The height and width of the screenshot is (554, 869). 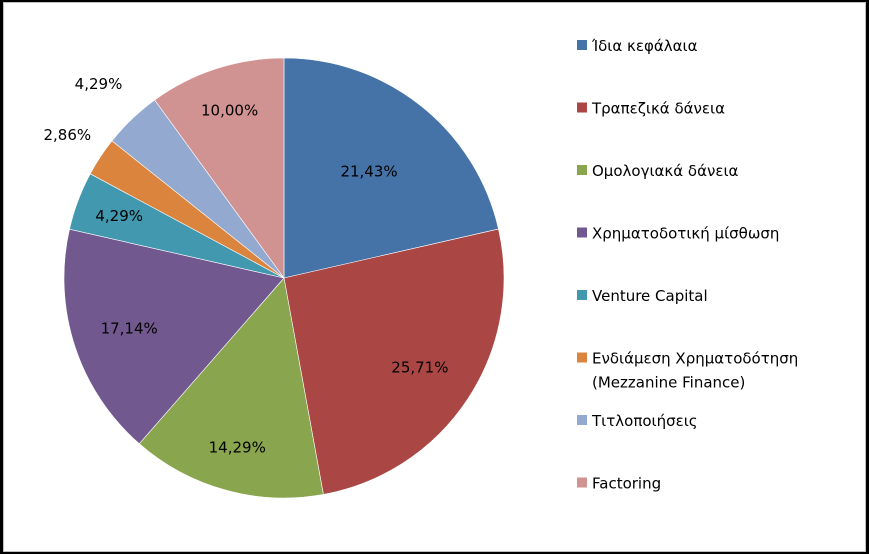 What do you see at coordinates (685, 234) in the screenshot?
I see `legend-label-4: Χρηματοδοτική μίσθωση` at bounding box center [685, 234].